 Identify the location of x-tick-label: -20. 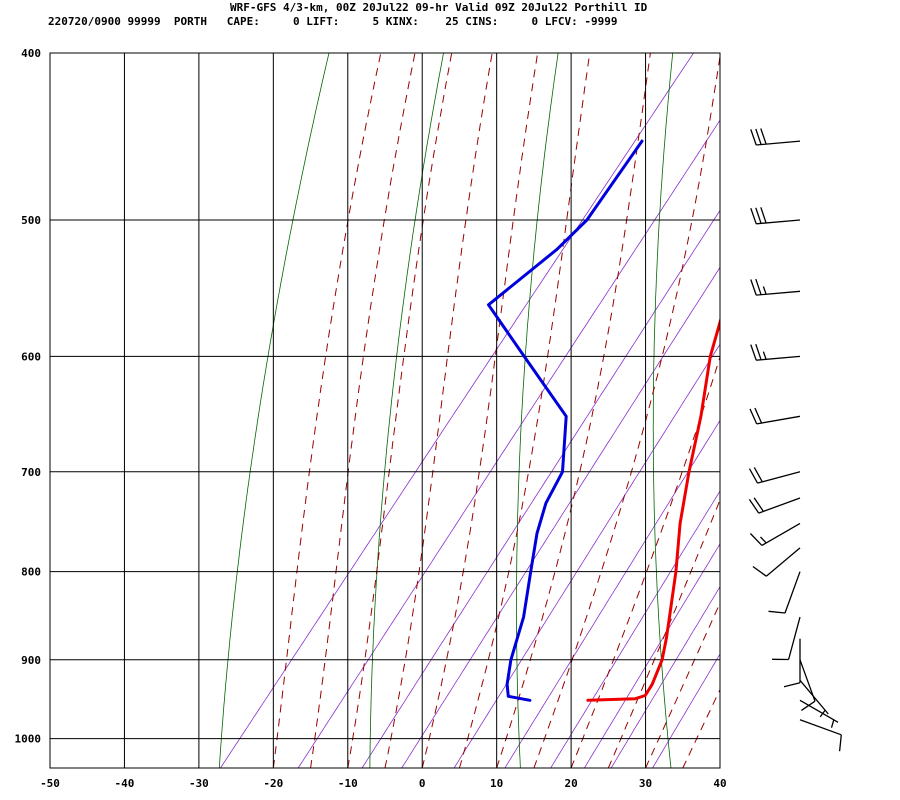
(273, 783).